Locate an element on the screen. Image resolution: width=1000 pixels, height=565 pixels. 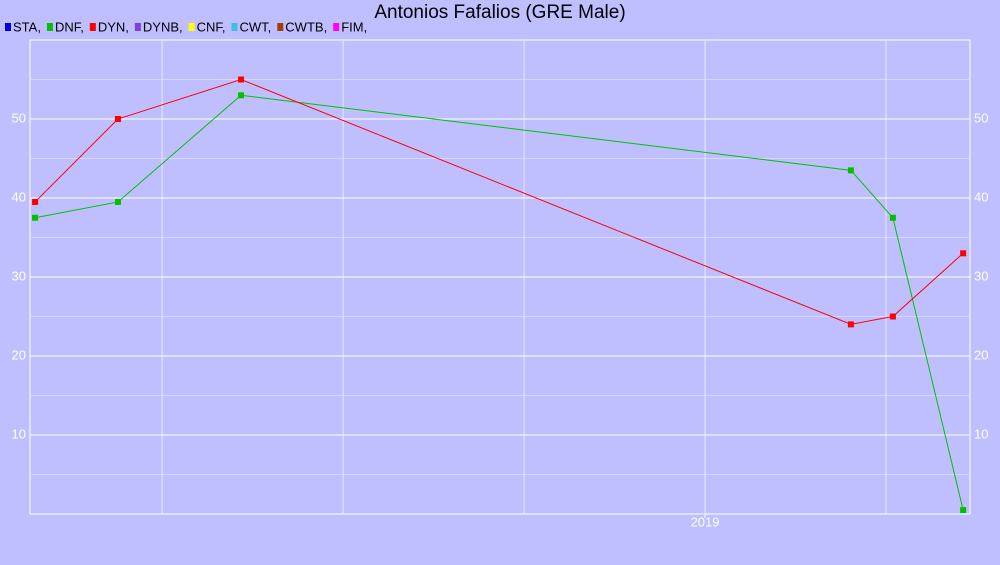
legend-label: CWT, is located at coordinates (256, 26).